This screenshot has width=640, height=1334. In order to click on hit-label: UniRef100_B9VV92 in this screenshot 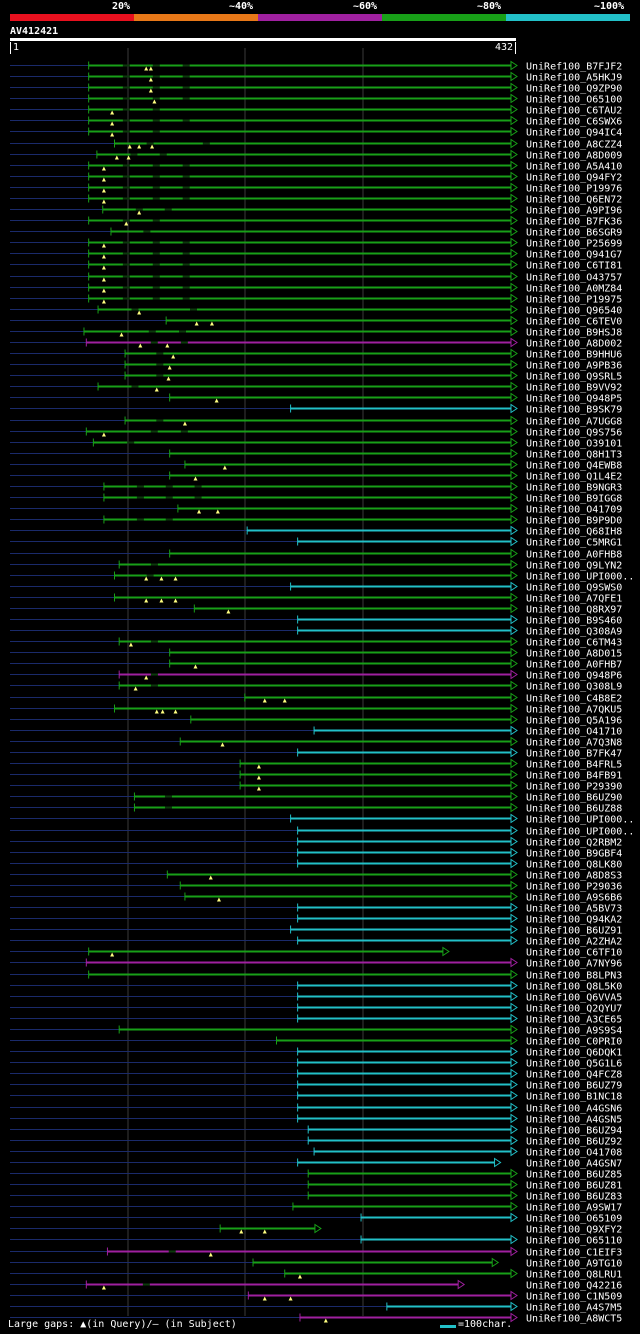, I will do `click(574, 388)`.